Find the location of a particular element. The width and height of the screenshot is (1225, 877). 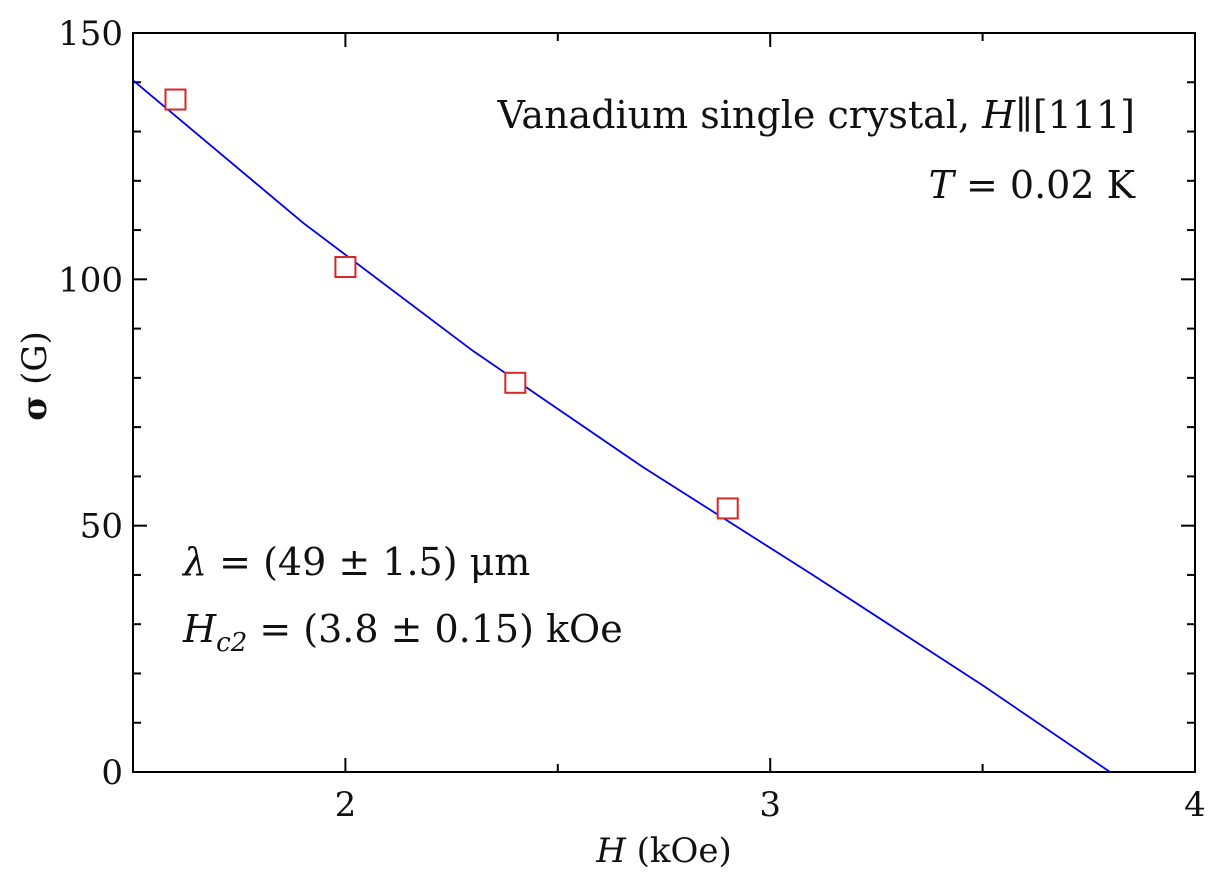

y-tick-label: 50 is located at coordinates (101, 527).